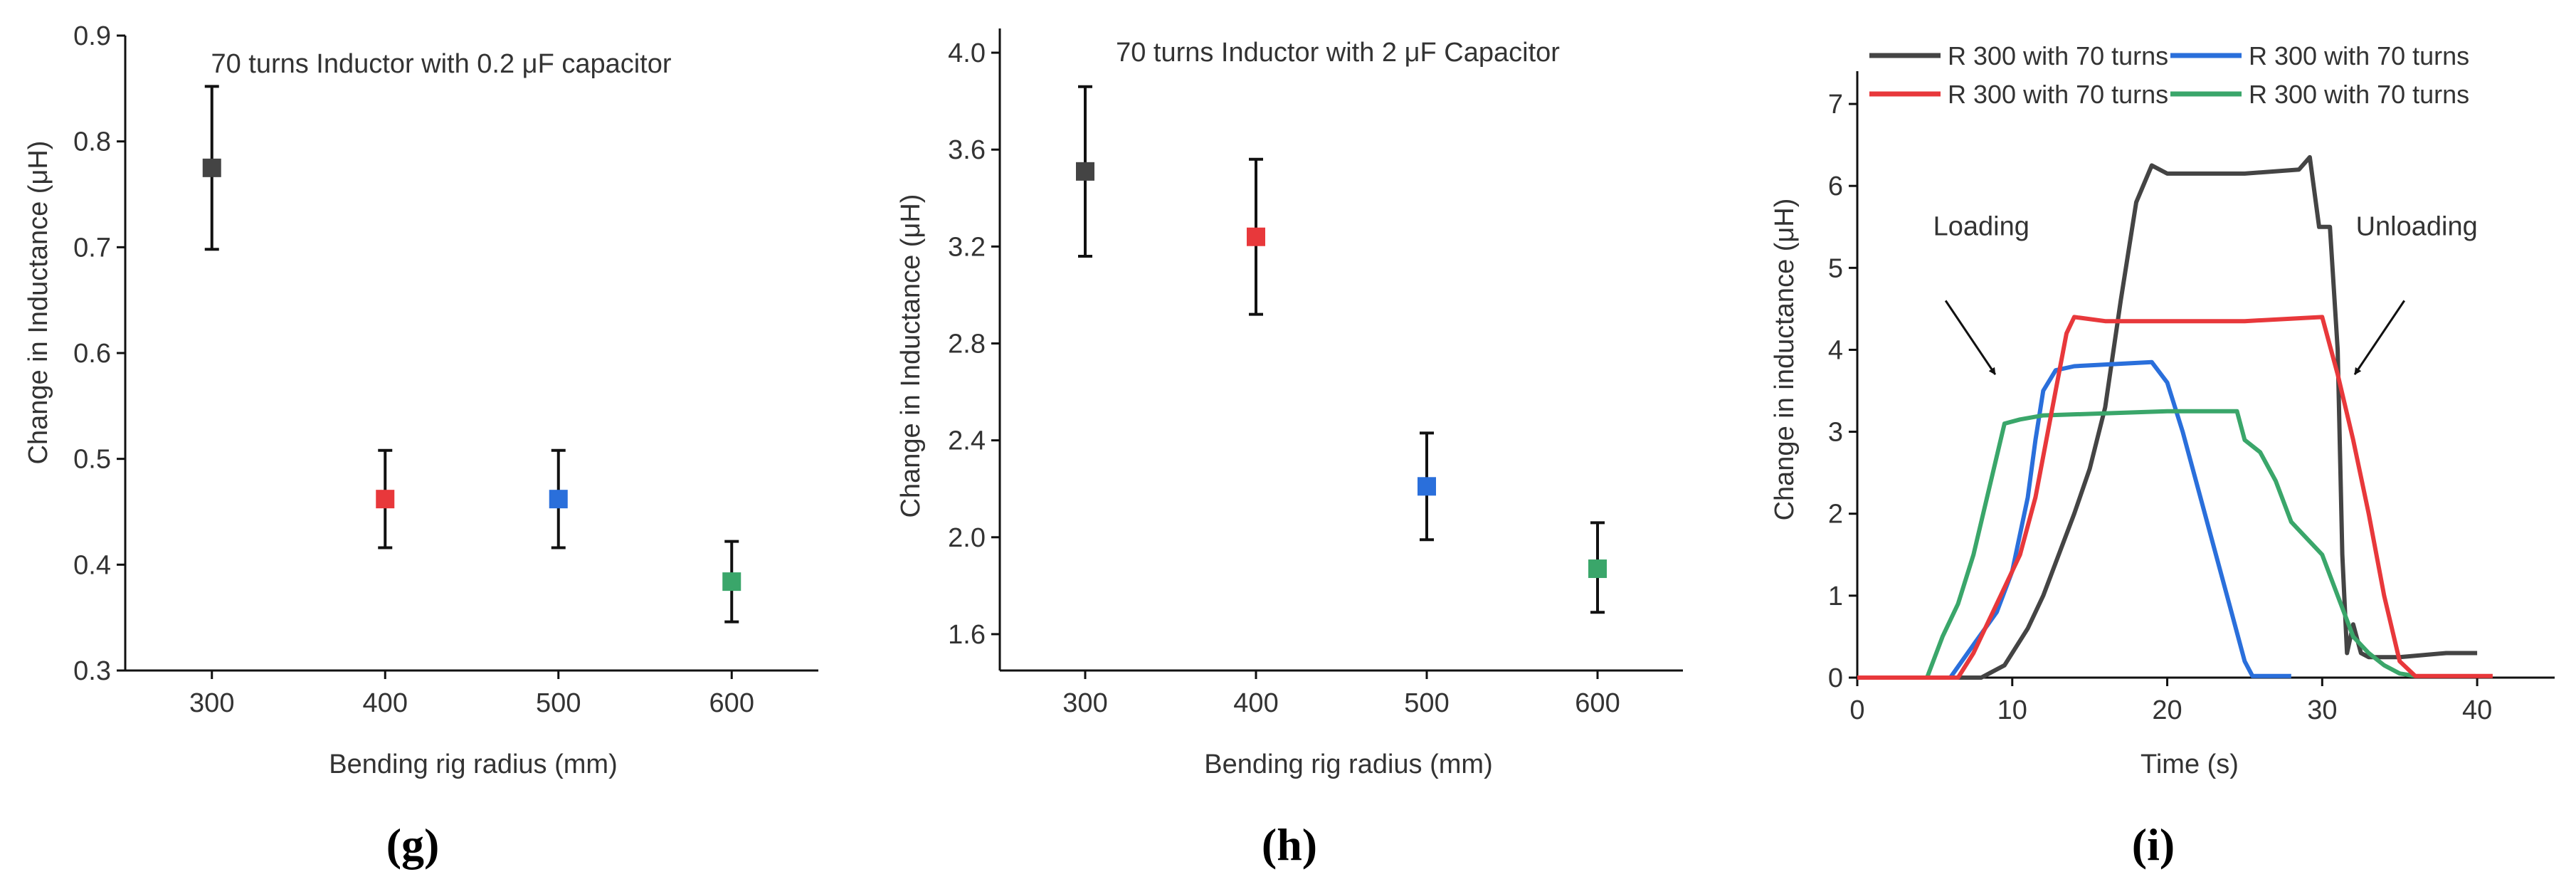  Describe the element at coordinates (967, 538) in the screenshot. I see `y-tick-label: 2.0` at that location.